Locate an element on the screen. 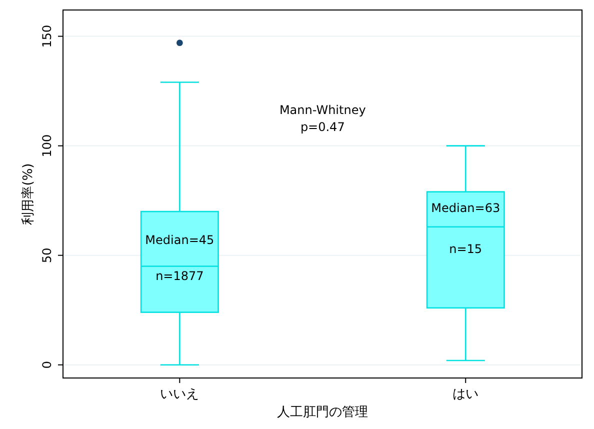 The width and height of the screenshot is (594, 429). y-tick-label: 150 is located at coordinates (47, 36).